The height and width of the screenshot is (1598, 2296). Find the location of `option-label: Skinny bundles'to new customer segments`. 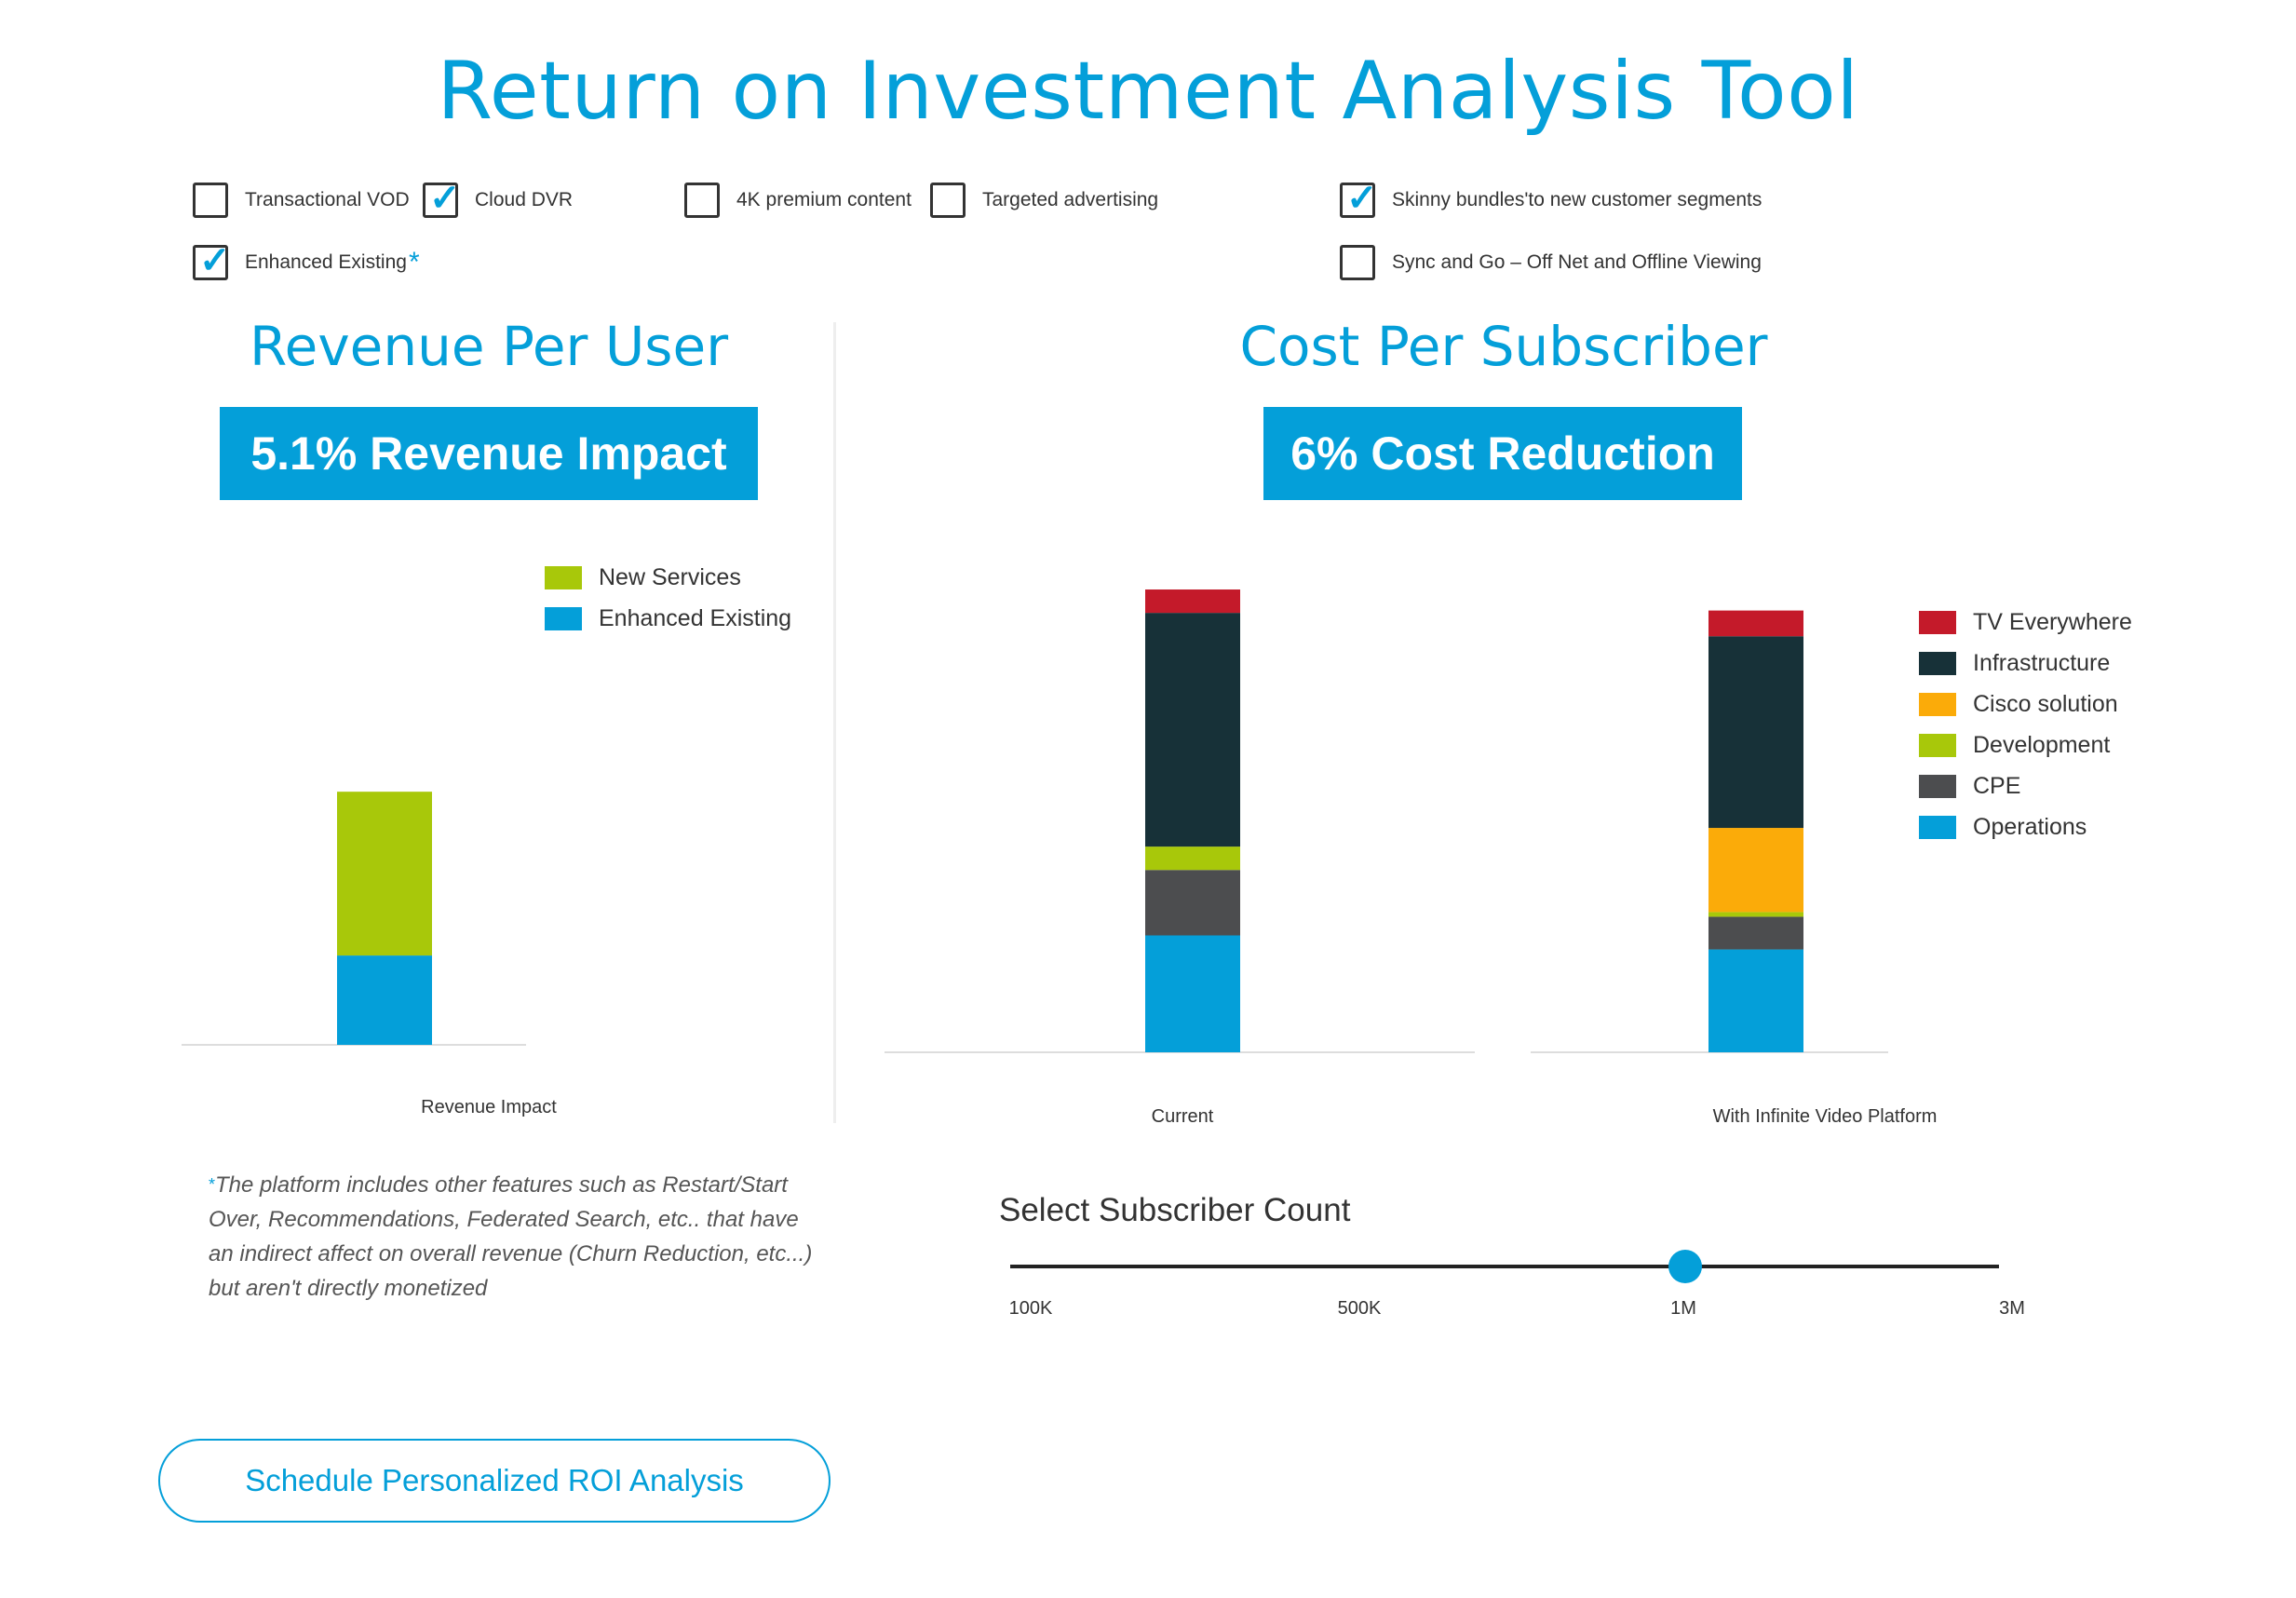

option-label: Skinny bundles'to new customer segments is located at coordinates (1577, 199).